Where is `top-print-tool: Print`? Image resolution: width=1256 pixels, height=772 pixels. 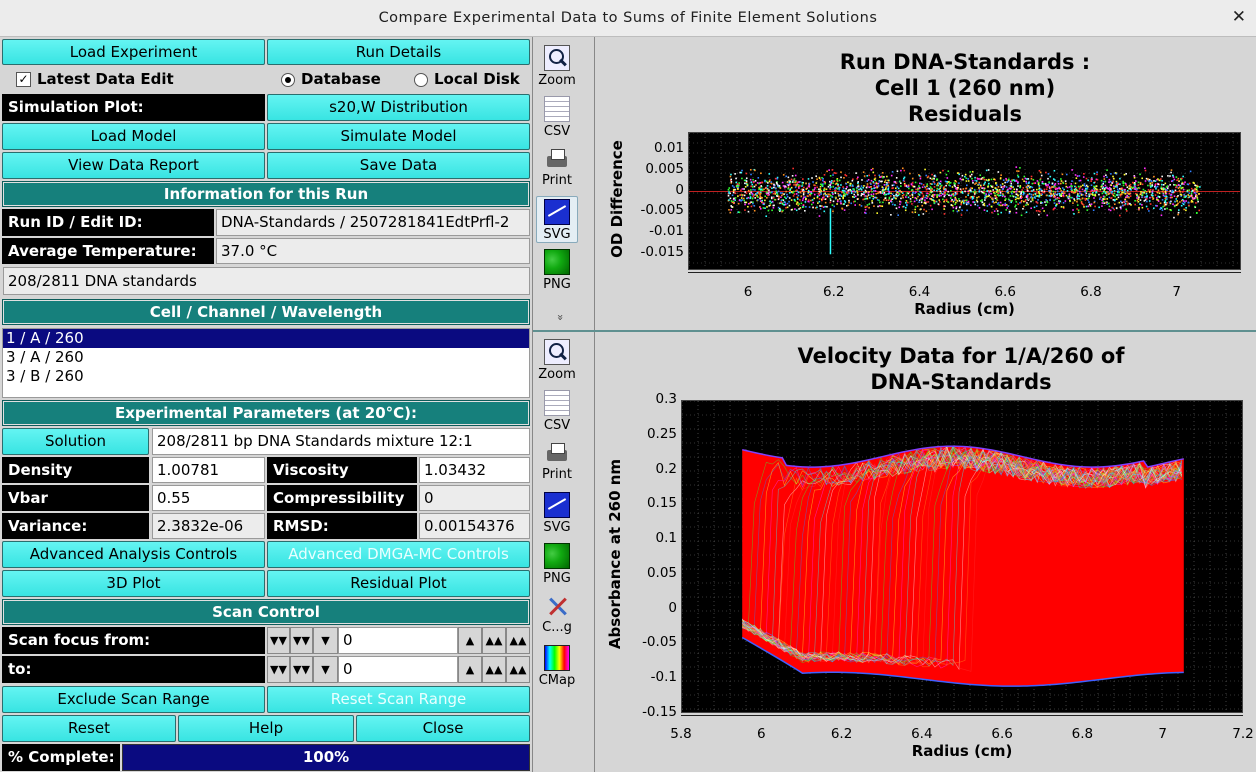 top-print-tool: Print is located at coordinates (557, 167).